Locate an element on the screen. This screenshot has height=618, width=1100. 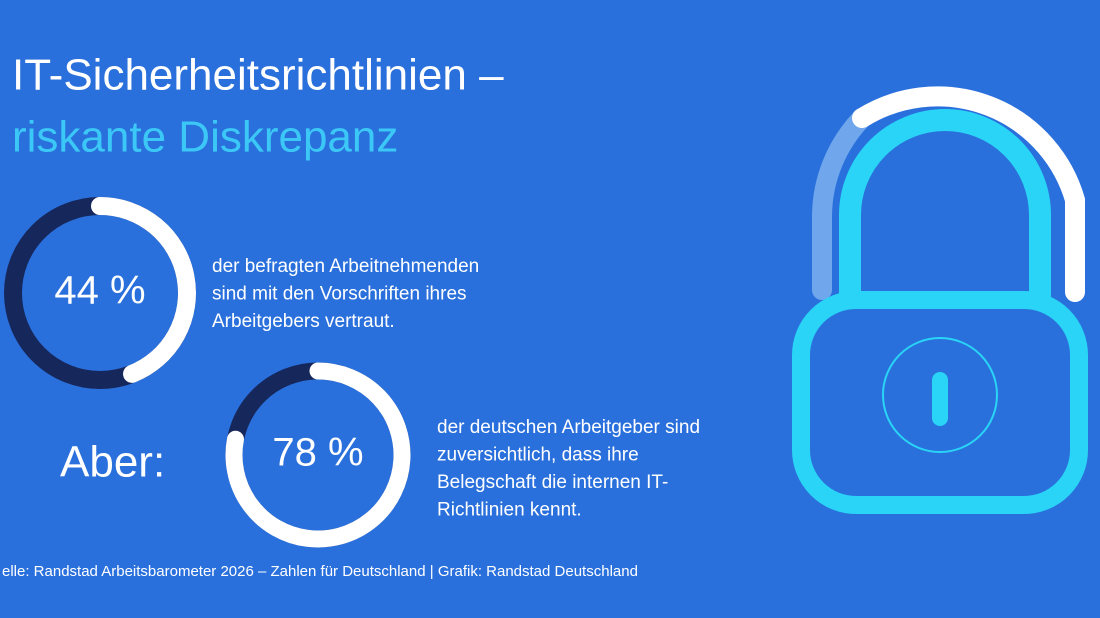
value-label: 78 % is located at coordinates (317, 453).